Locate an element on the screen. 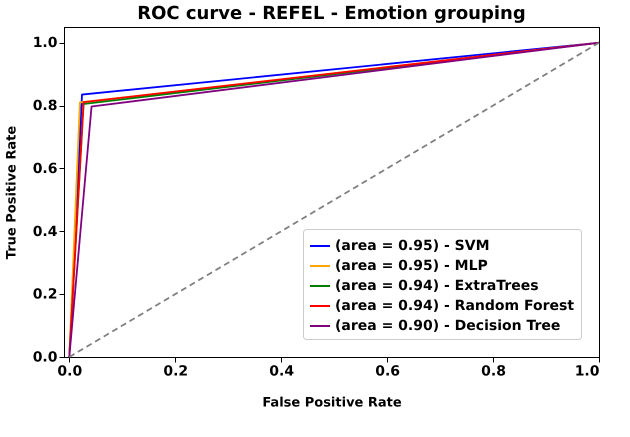 This screenshot has width=630, height=437. y-axis-title: True Positive Rate is located at coordinates (12, 193).